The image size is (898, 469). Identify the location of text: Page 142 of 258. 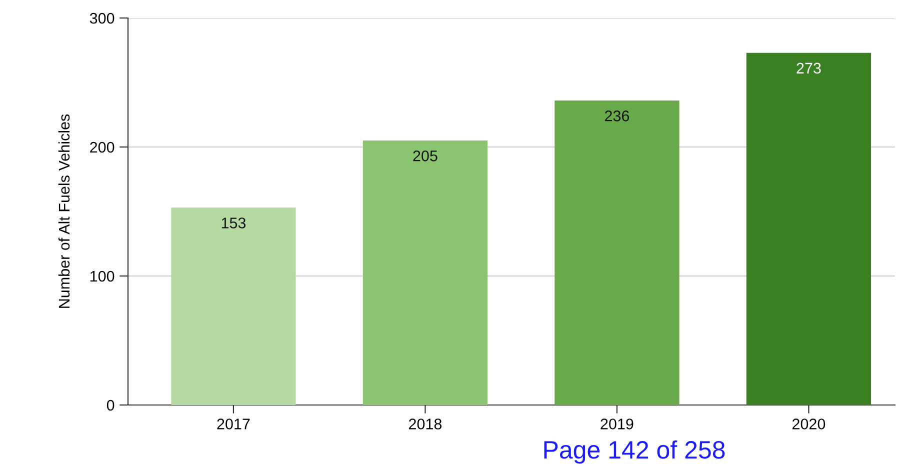
(634, 452).